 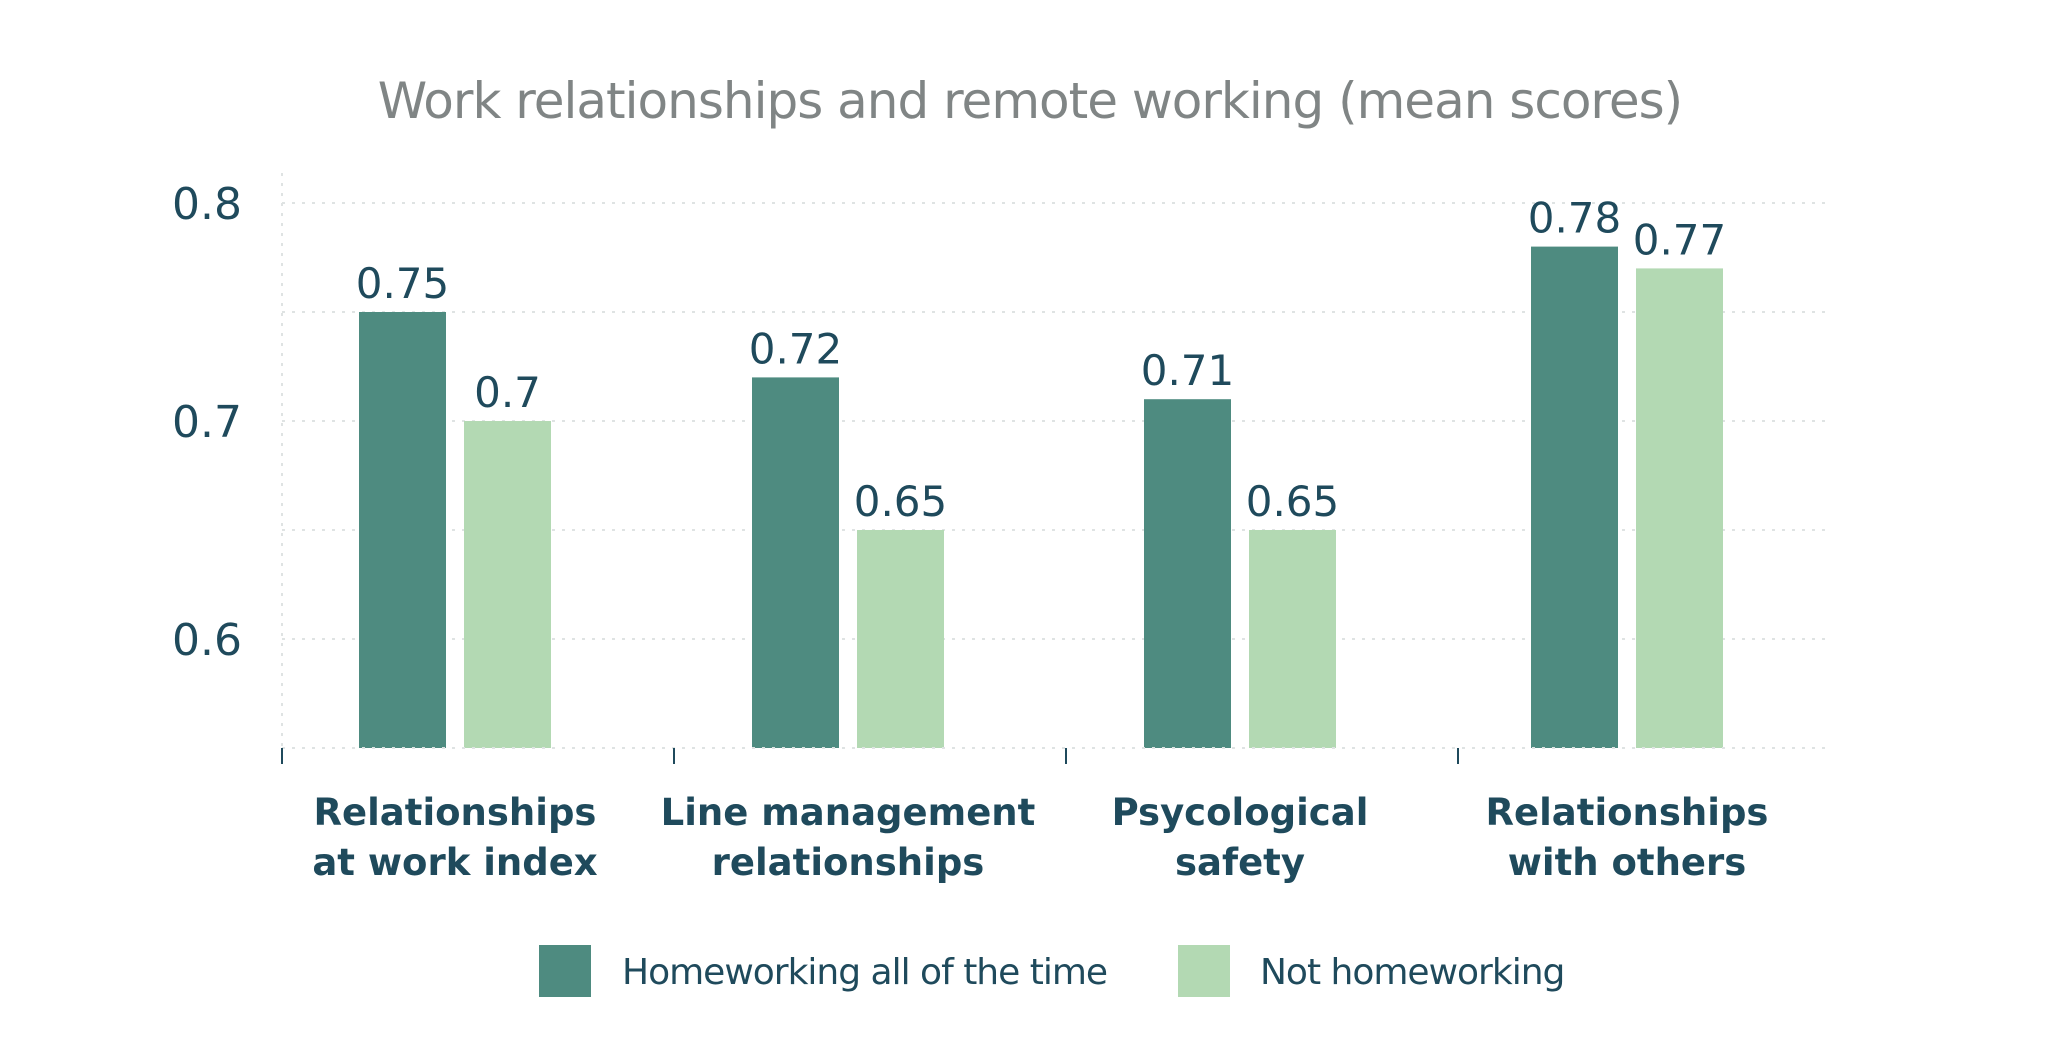 What do you see at coordinates (1627, 837) in the screenshot?
I see `x-tick-label: Relationships with others` at bounding box center [1627, 837].